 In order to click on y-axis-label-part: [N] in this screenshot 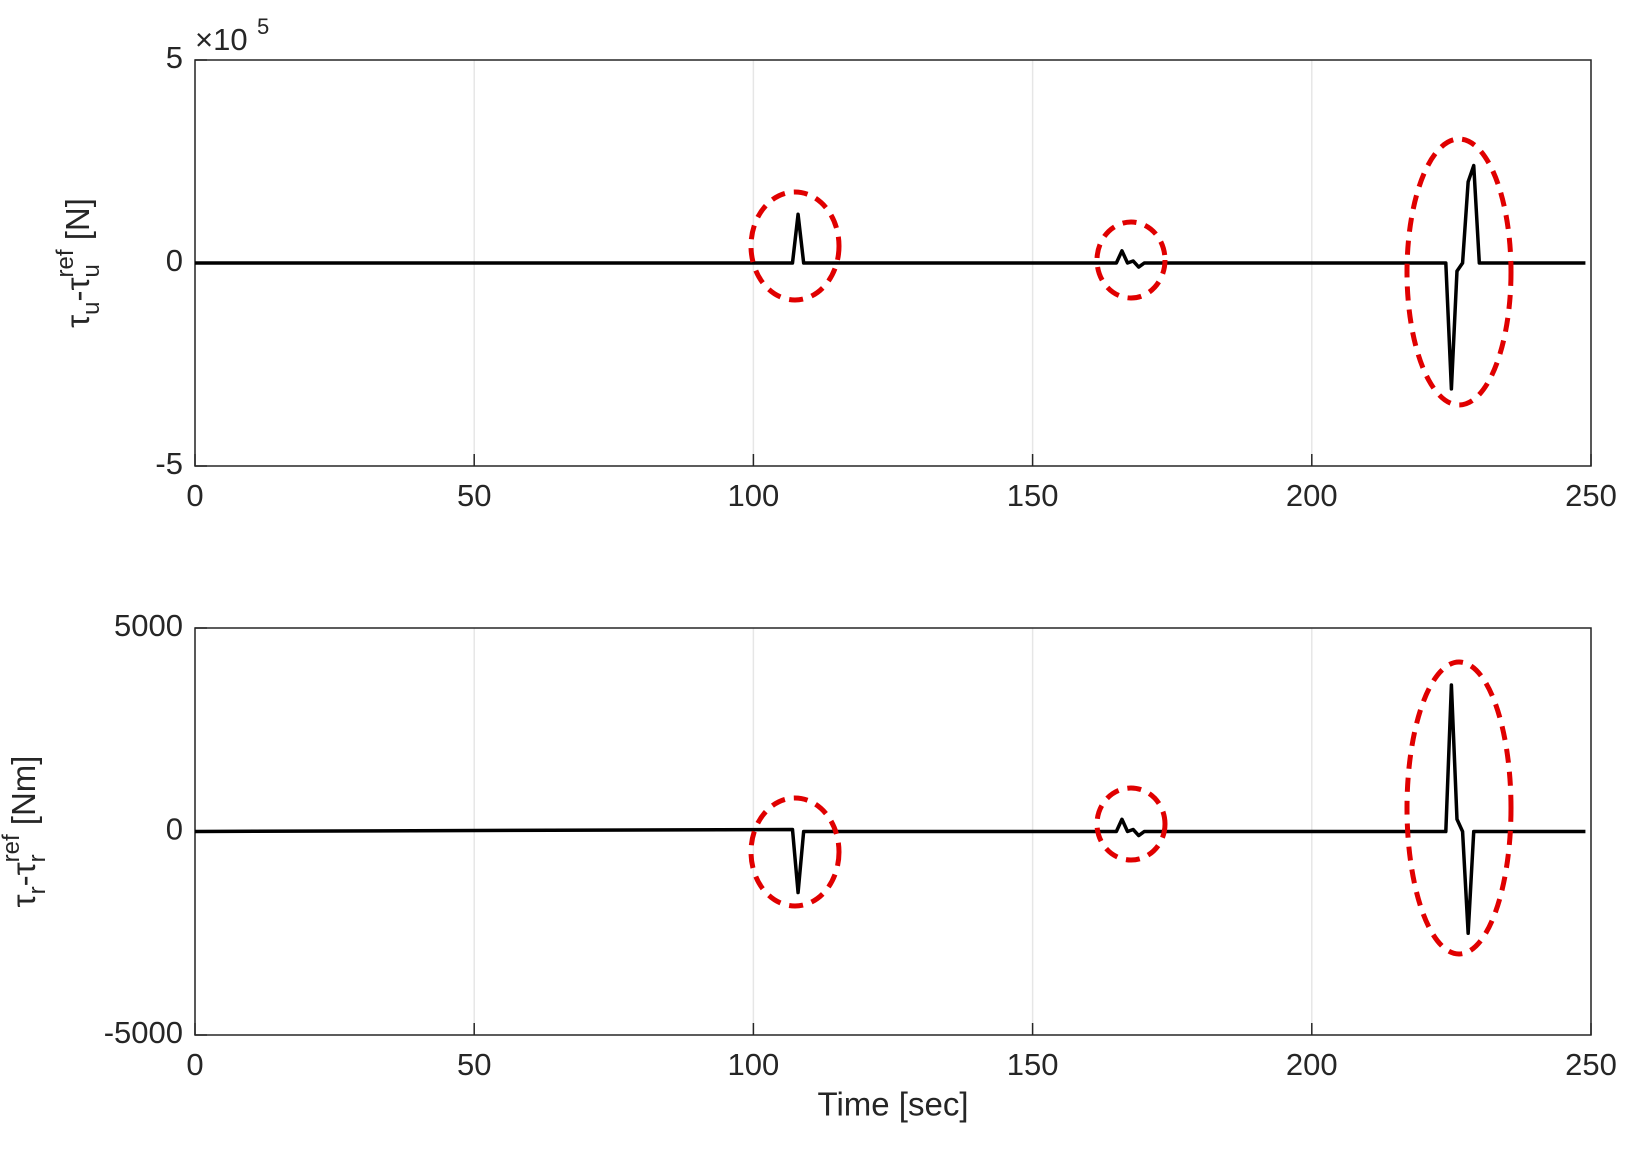, I will do `click(77, 223)`.